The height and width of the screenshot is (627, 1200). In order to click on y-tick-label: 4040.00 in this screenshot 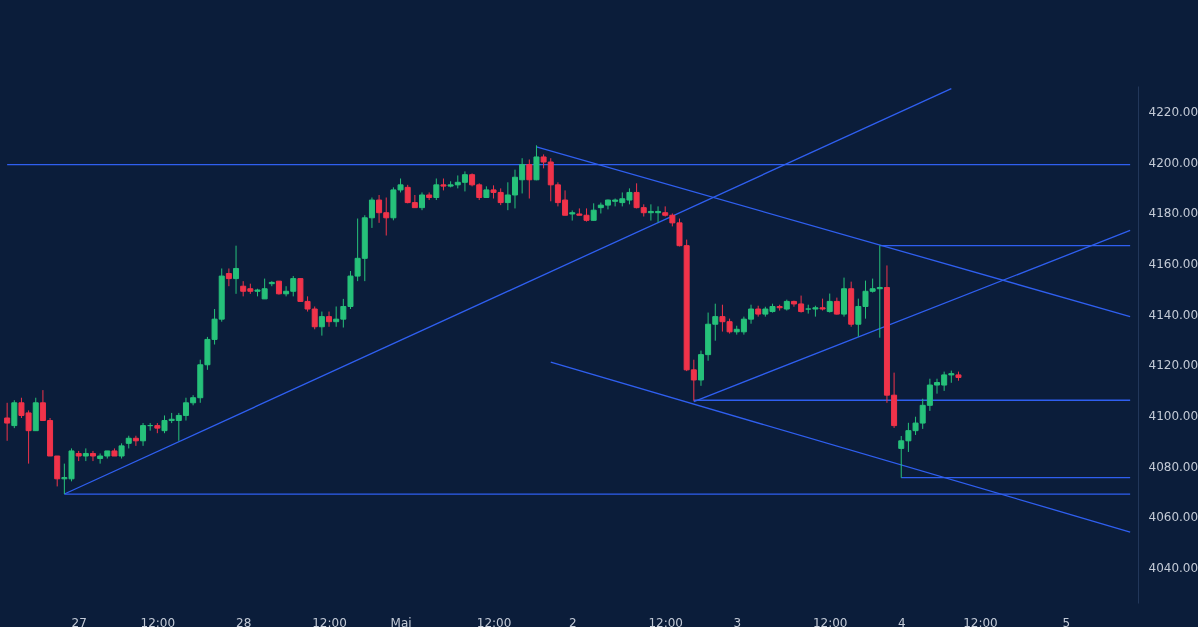, I will do `click(1173, 568)`.